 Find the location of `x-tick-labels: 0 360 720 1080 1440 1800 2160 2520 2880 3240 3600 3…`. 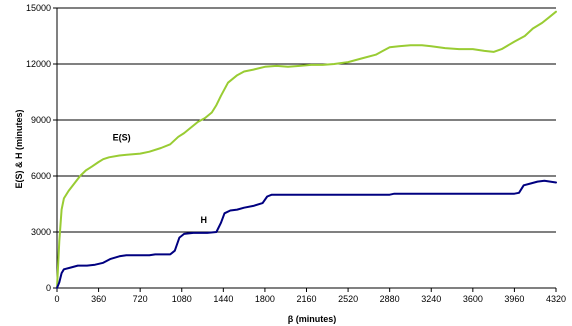

x-tick-labels: 0 360 720 1080 1440 1800 2160 2520 2880 3240 3600 3… is located at coordinates (310, 299).